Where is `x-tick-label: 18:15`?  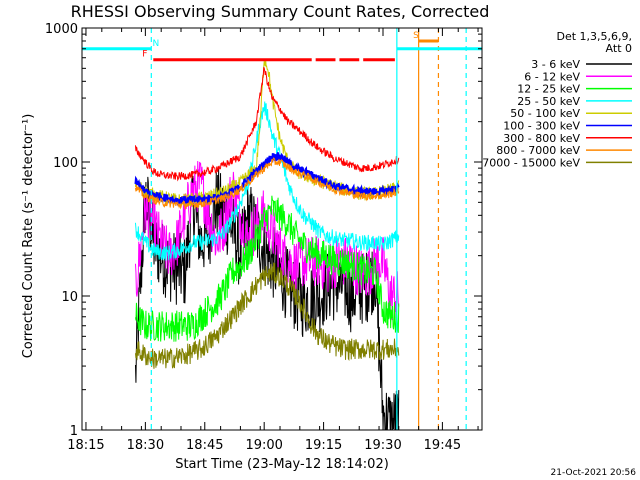 x-tick-label: 18:15 is located at coordinates (85, 445).